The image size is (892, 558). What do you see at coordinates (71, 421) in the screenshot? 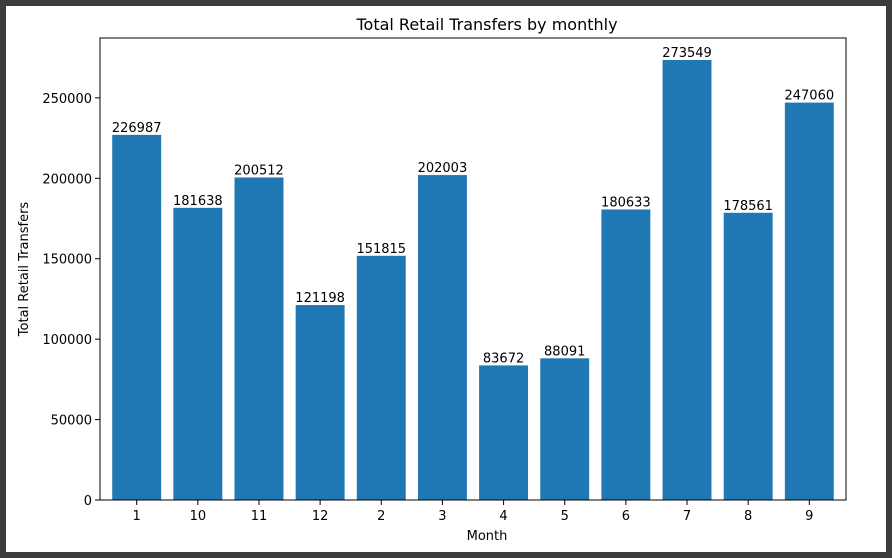
I see `y-tick-label: 50000` at bounding box center [71, 421].